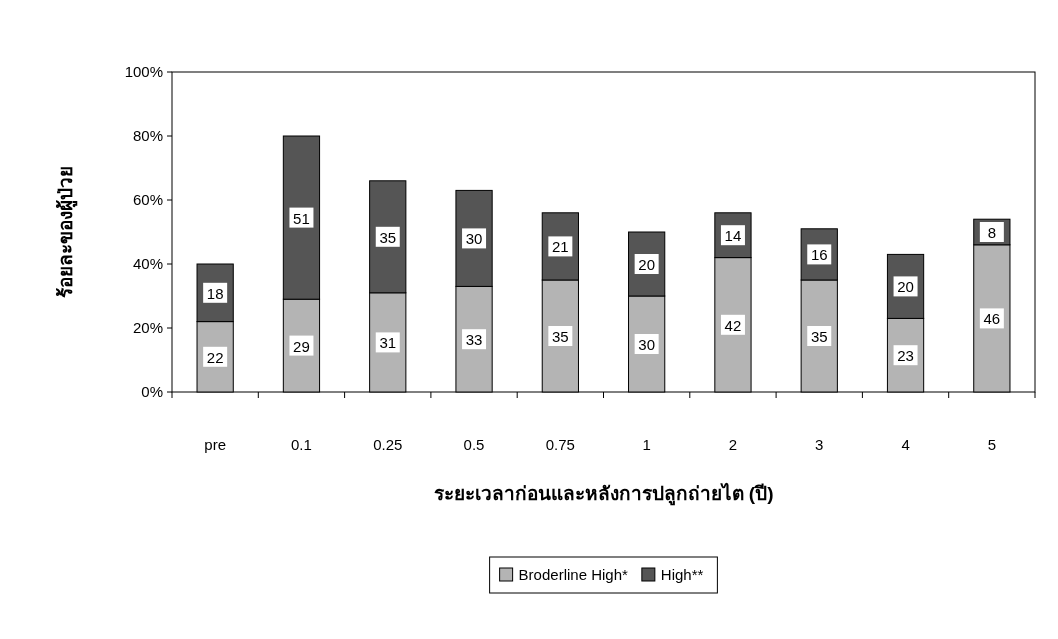  I want to click on x-tick-label: 2, so click(733, 444).